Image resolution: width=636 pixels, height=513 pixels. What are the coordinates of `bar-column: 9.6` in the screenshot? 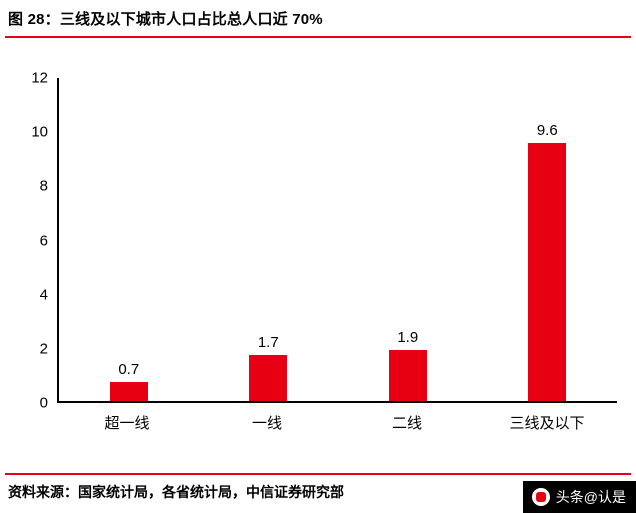 It's located at (548, 239).